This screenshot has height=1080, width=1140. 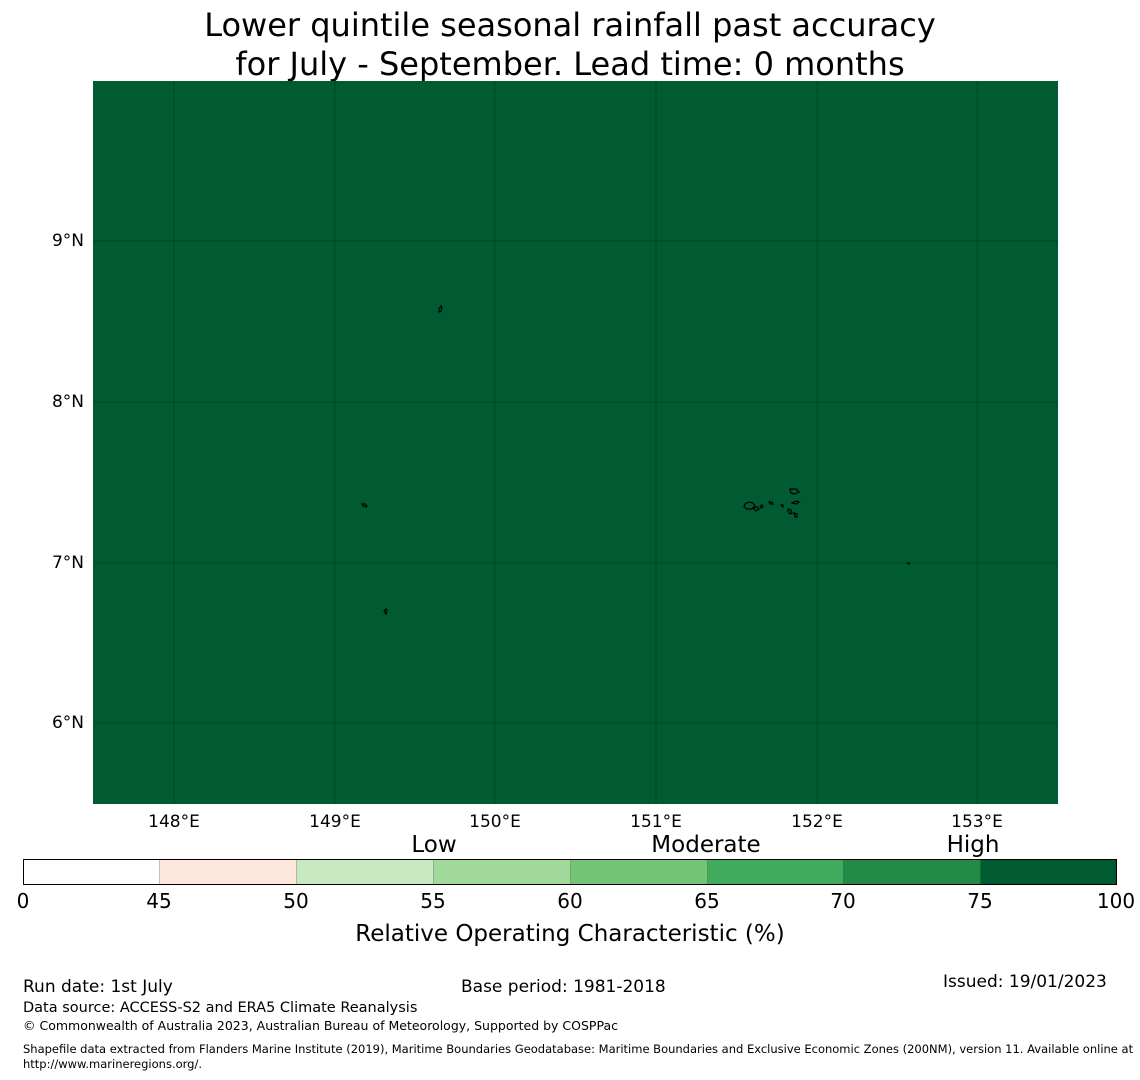 What do you see at coordinates (433, 901) in the screenshot?
I see `colorbar-tick-55: 55` at bounding box center [433, 901].